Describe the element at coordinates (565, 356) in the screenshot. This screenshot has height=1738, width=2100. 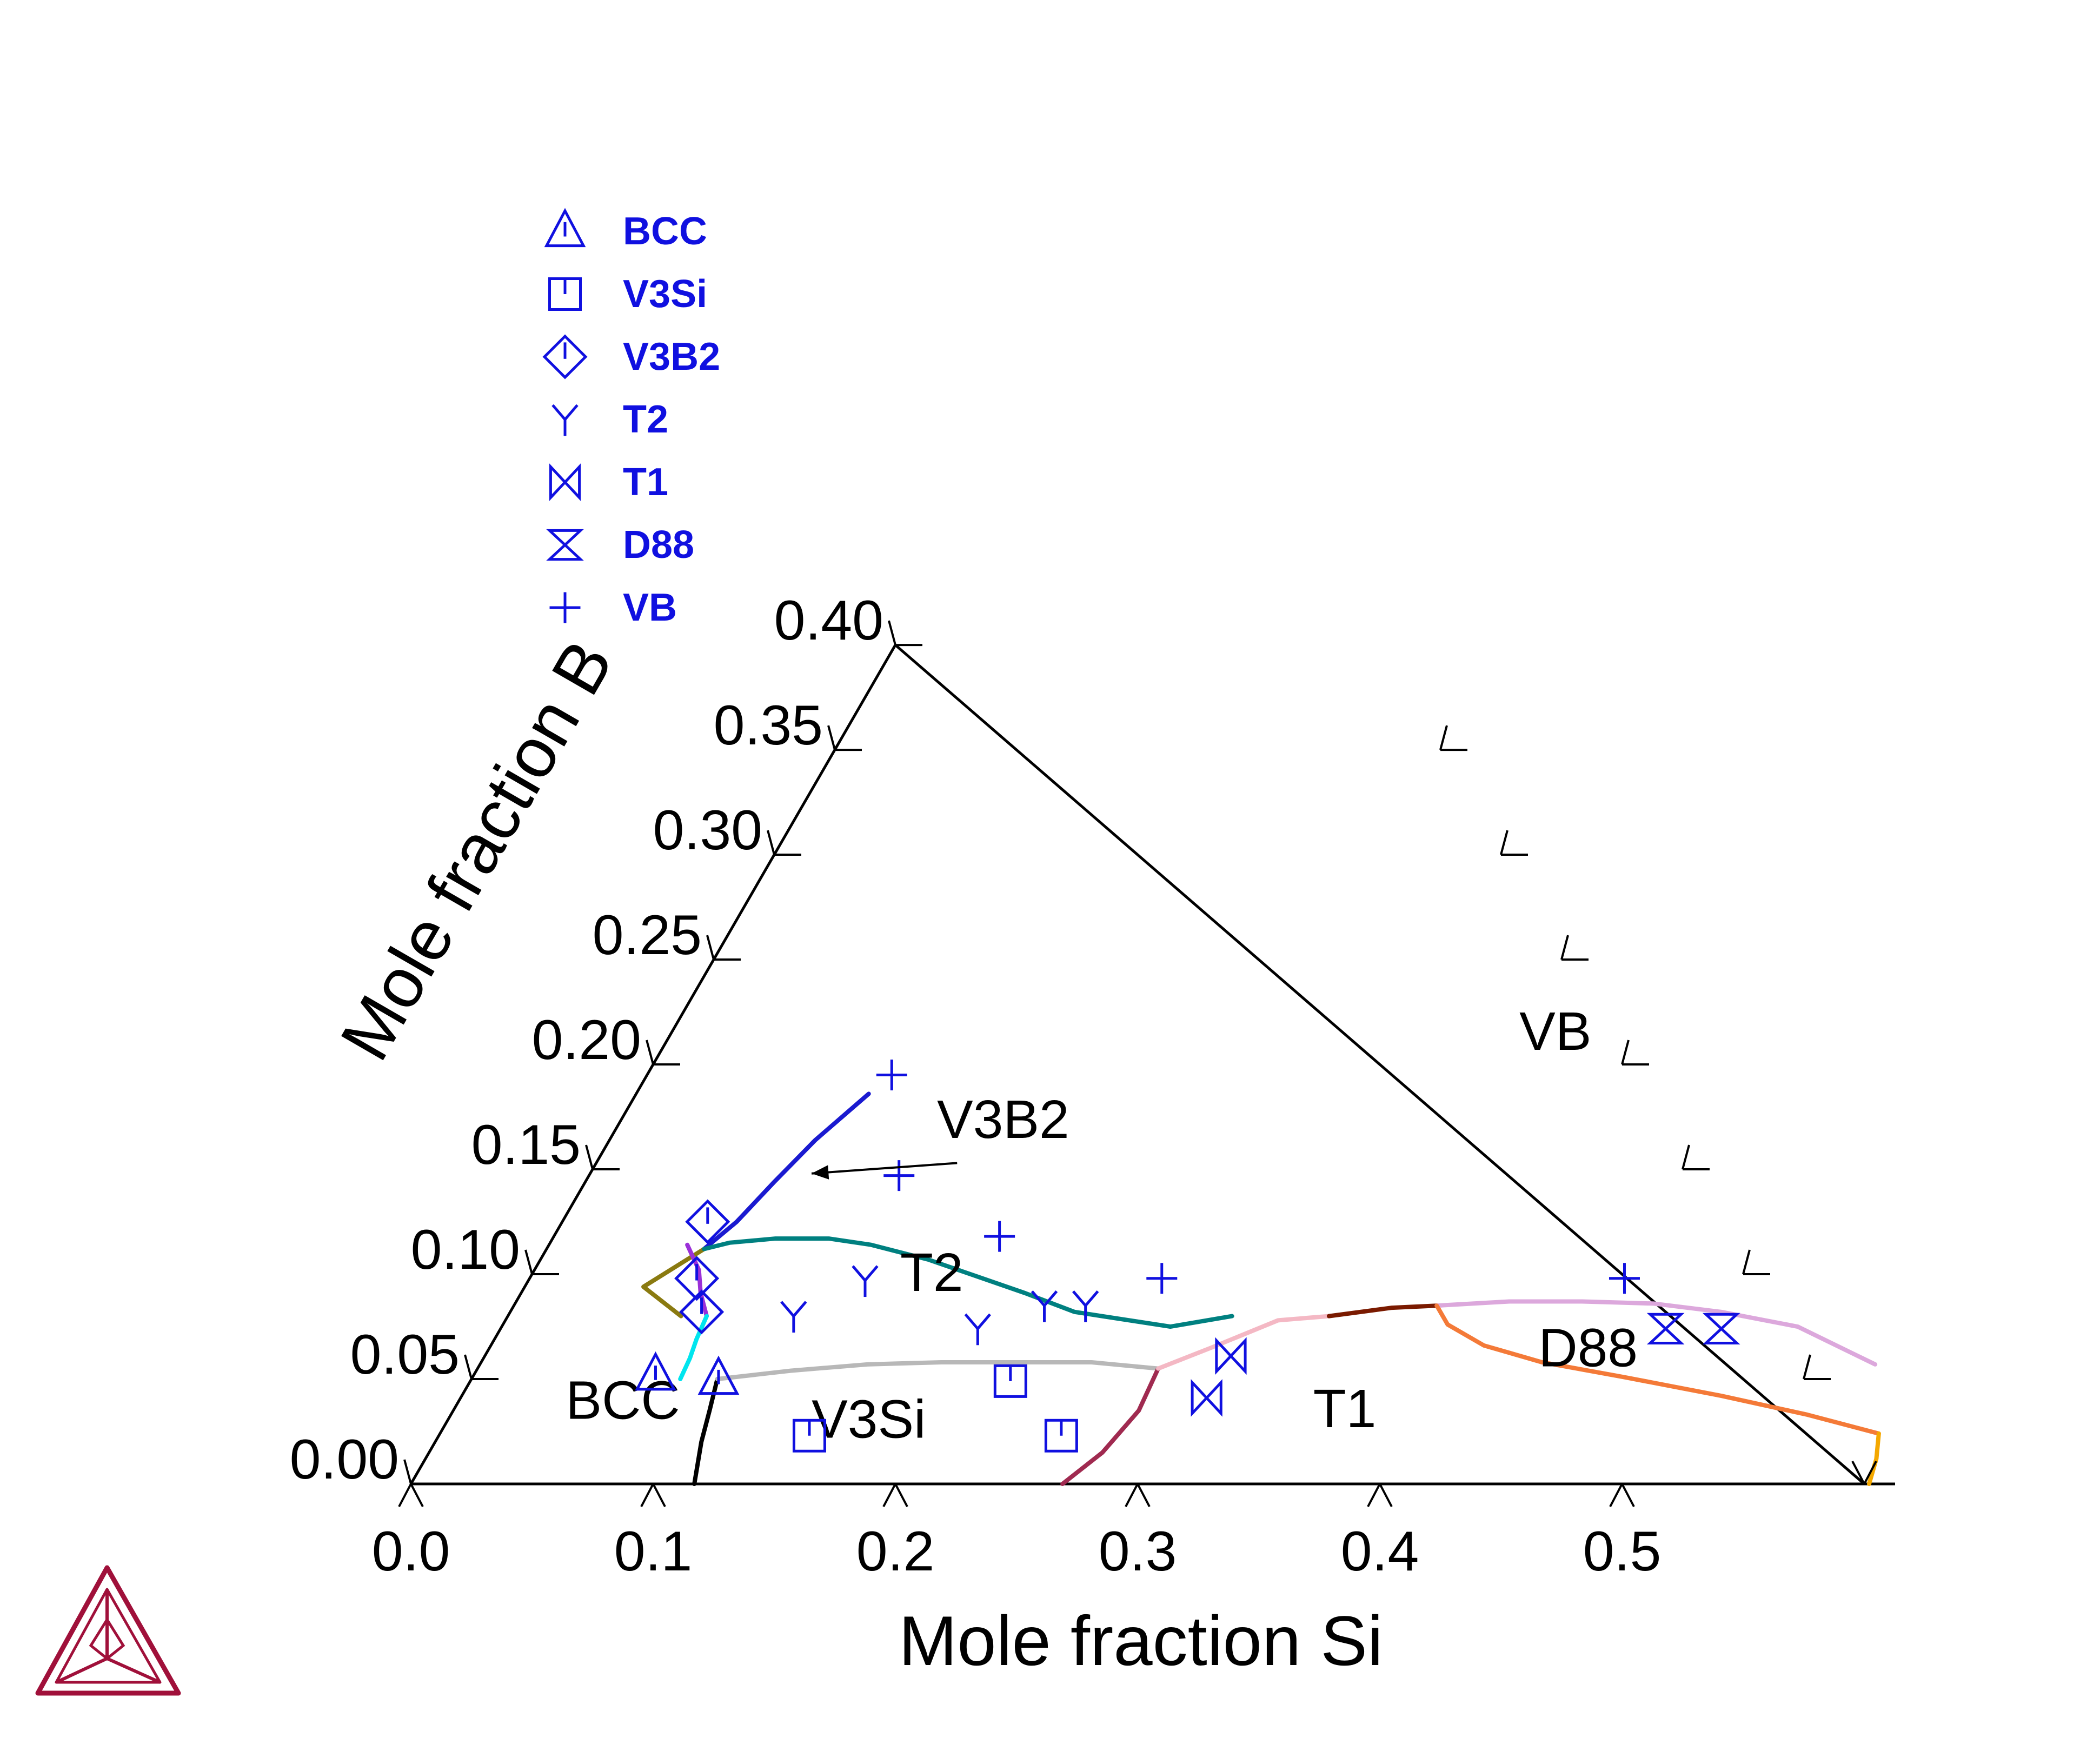
I see `legend-marker-V3B2` at that location.